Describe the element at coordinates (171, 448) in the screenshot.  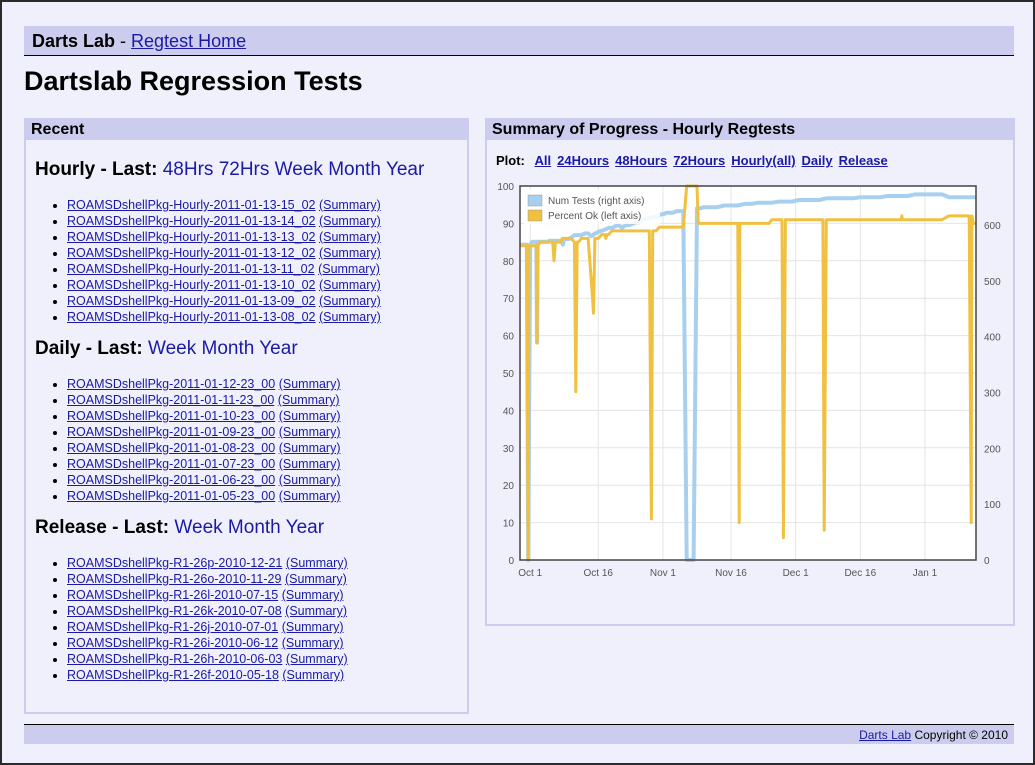
I see `daily-run-link: ROAMSDshellPkg-2011-01-08-23_00` at that location.